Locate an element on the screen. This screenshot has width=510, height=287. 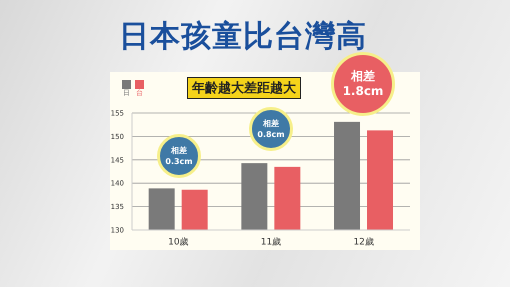
x-tick-label: 12歲 is located at coordinates (363, 242).